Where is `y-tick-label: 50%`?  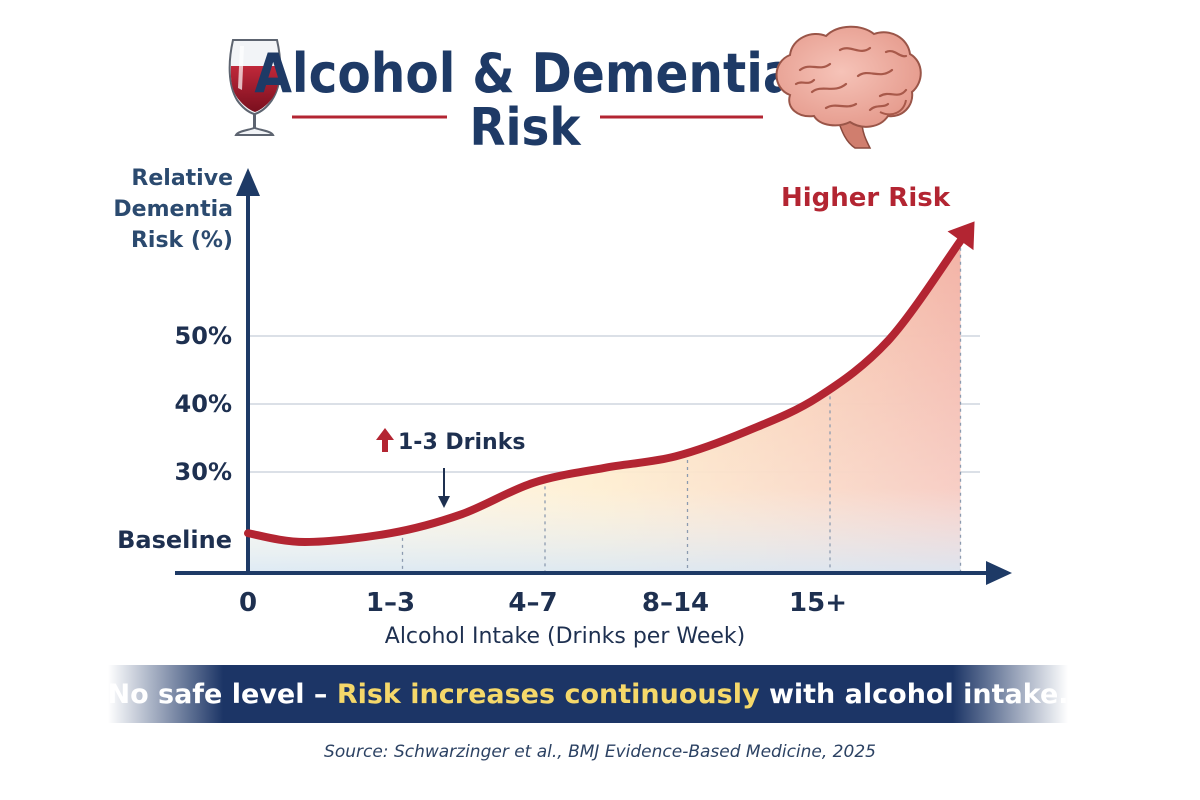
y-tick-label: 50% is located at coordinates (203, 336).